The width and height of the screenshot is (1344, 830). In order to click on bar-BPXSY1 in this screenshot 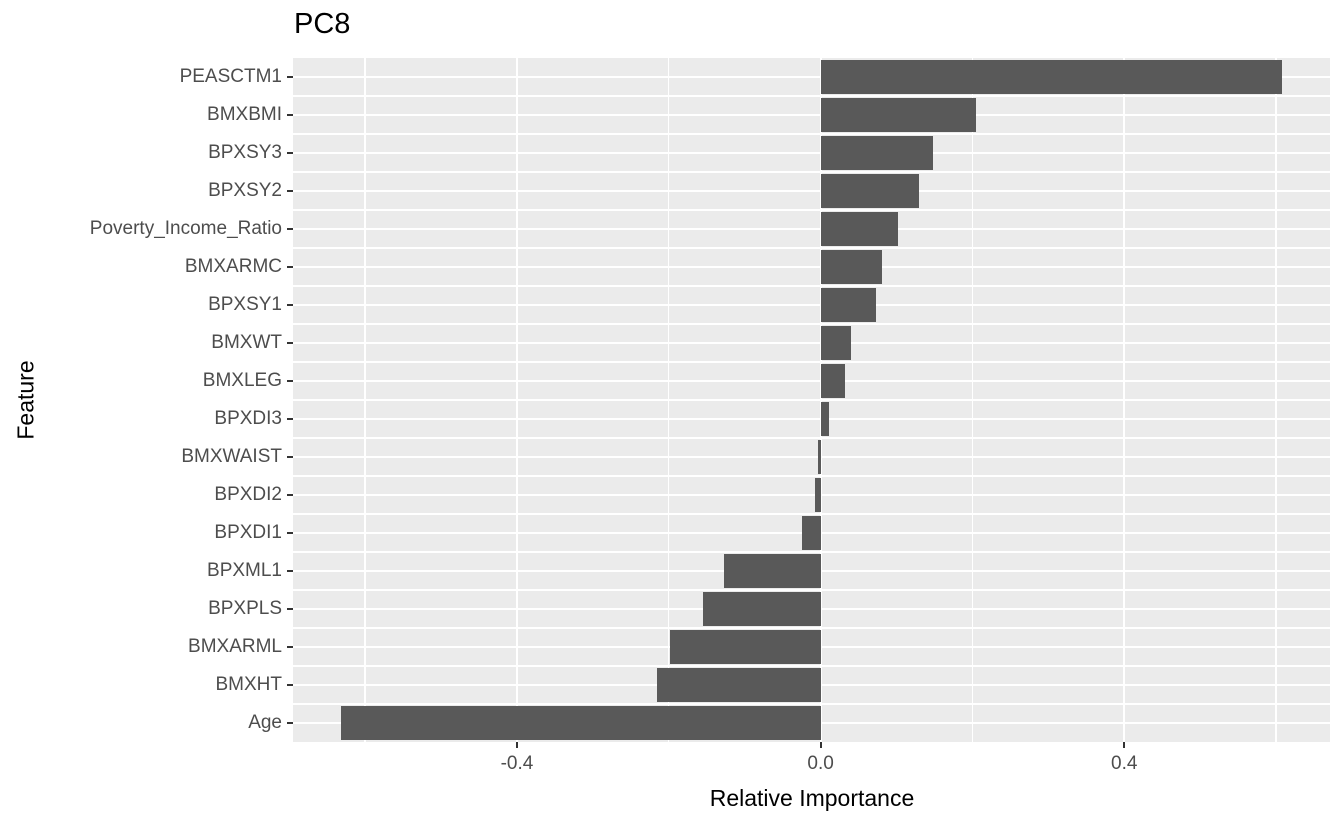, I will do `click(848, 305)`.